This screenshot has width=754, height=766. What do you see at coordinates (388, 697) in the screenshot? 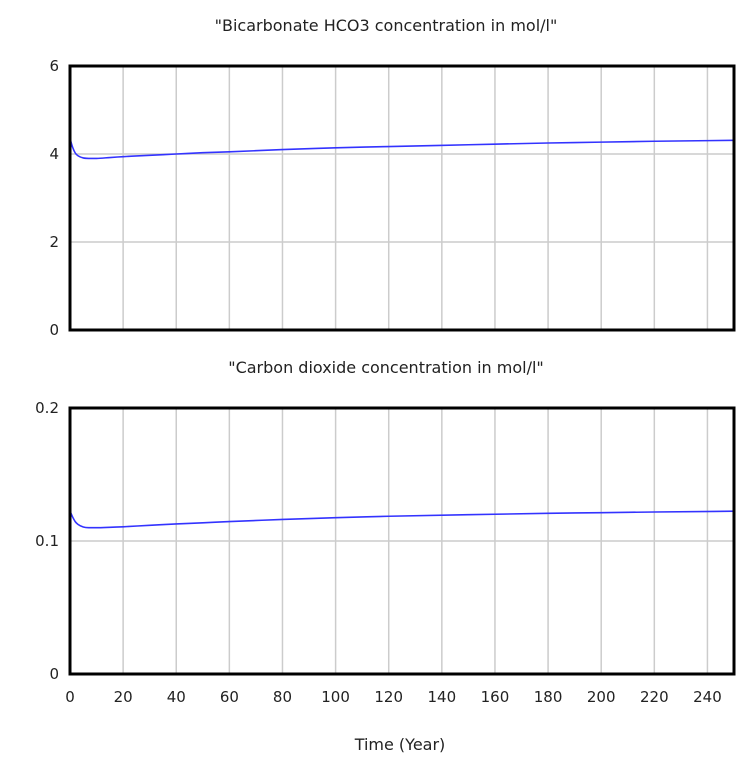
I see `carbon-dioxide-x-tick-label: 120` at bounding box center [388, 697].